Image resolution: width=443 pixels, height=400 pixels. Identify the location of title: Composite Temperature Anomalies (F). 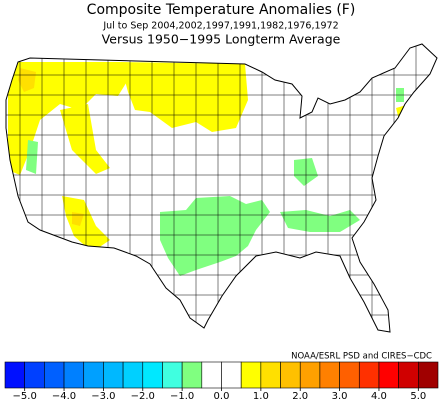
(221, 10).